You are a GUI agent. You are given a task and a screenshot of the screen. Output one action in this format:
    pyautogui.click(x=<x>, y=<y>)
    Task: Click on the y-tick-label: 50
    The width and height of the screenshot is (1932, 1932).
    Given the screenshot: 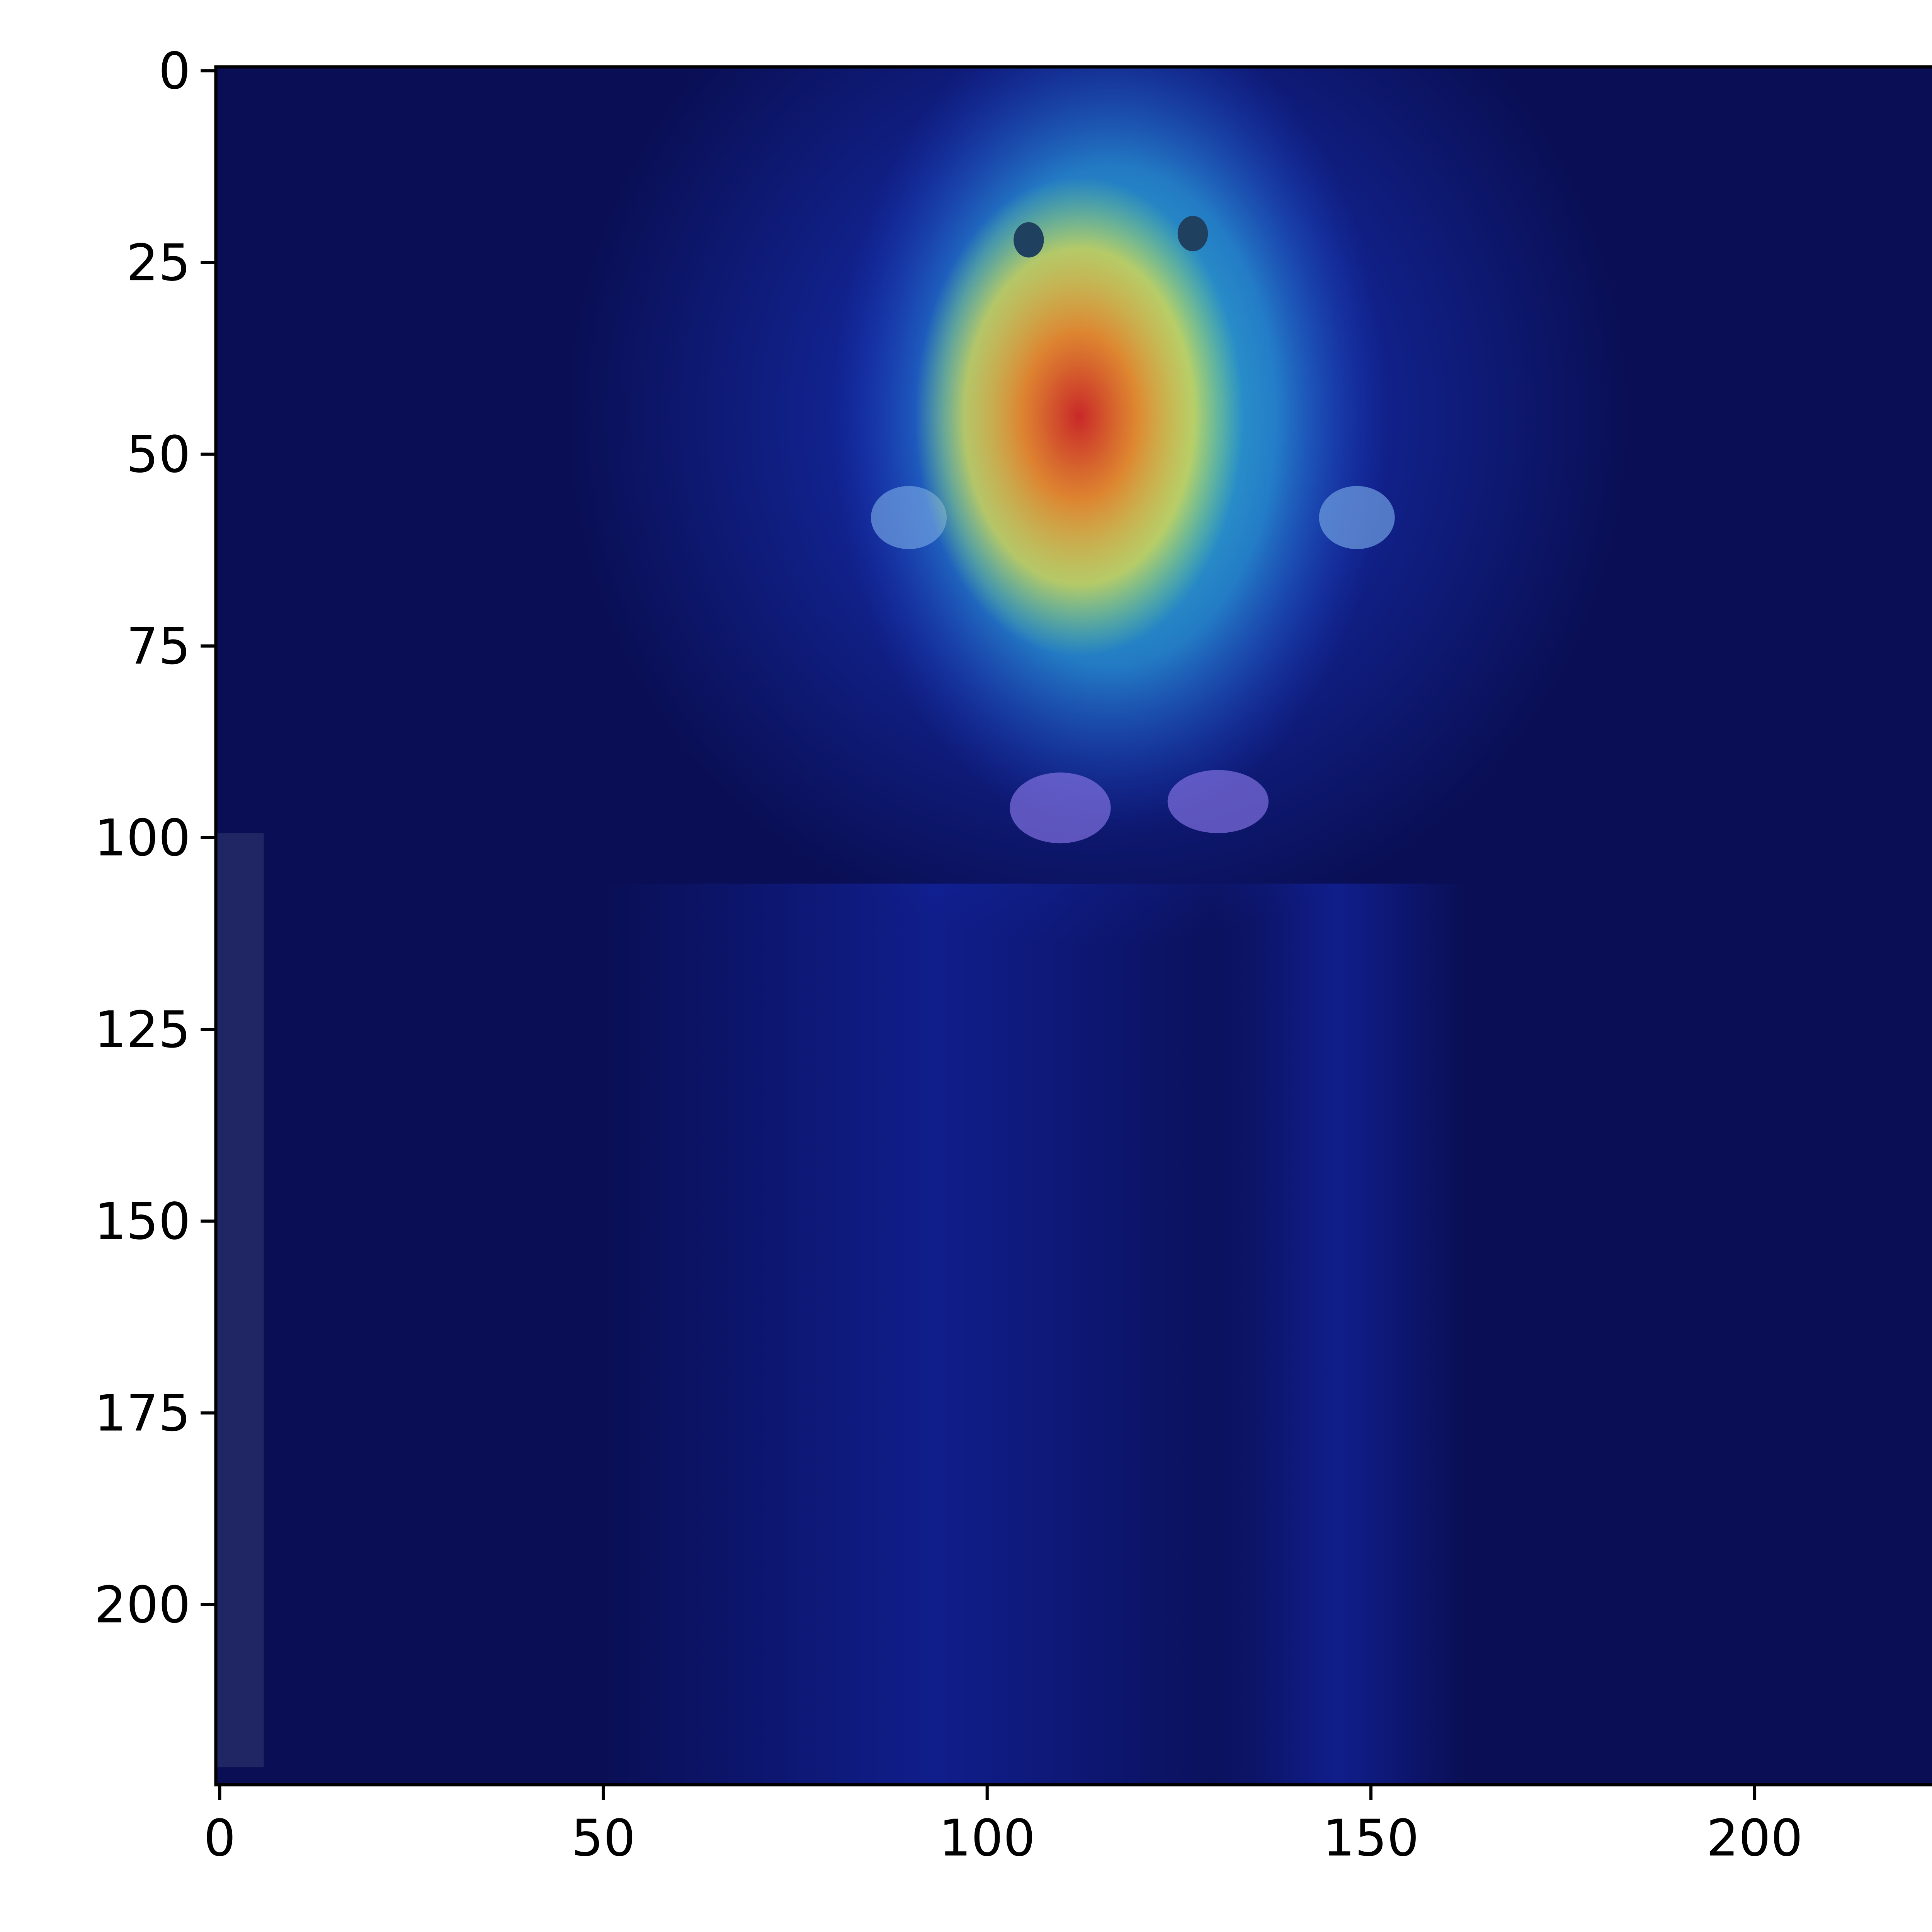 What is the action you would take?
    pyautogui.click(x=158, y=454)
    